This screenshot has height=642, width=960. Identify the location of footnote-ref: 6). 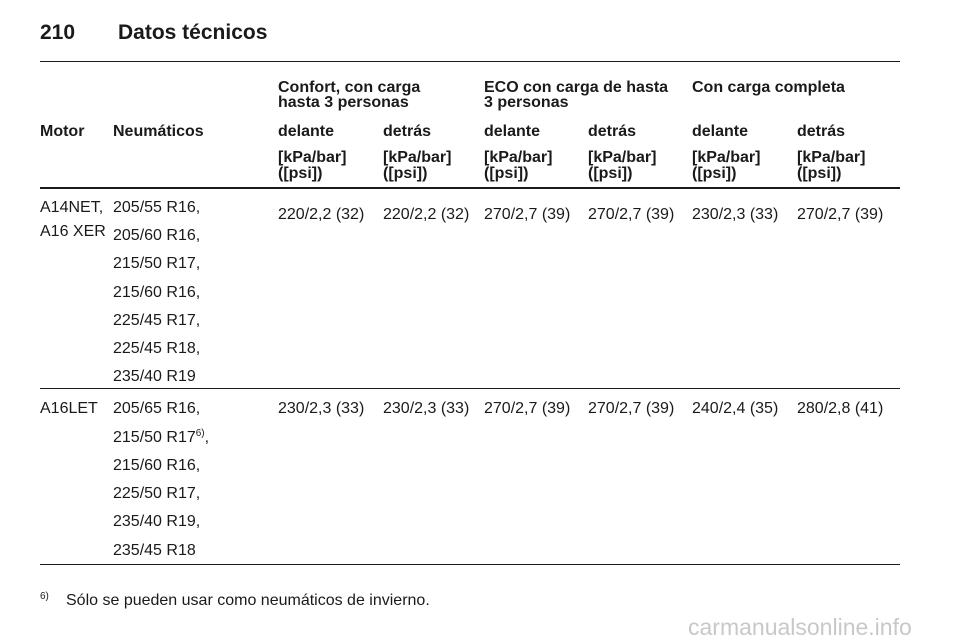
(44, 596).